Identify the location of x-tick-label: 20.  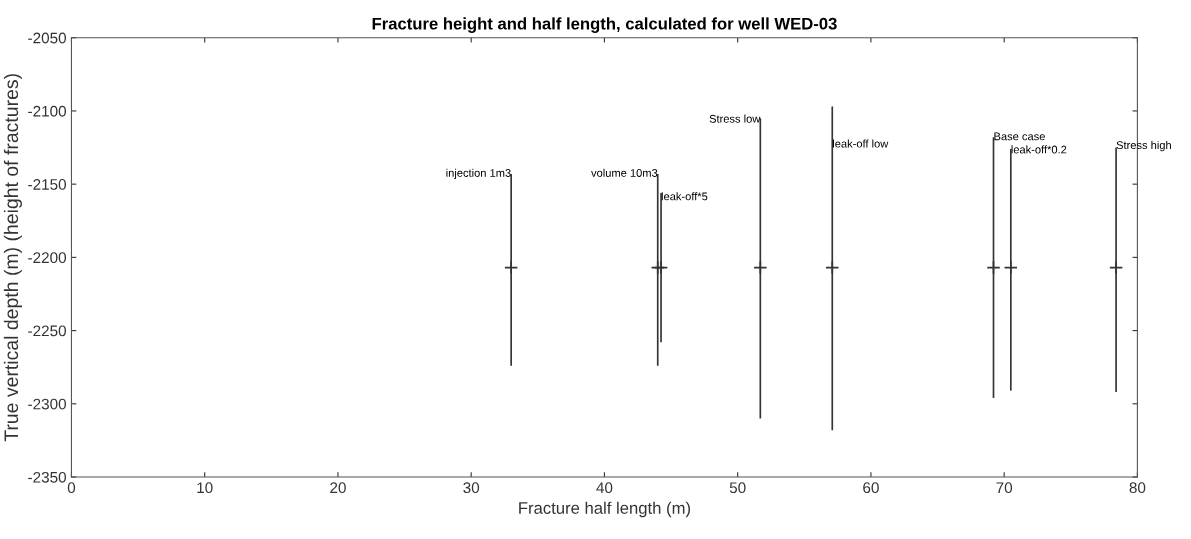
(338, 488).